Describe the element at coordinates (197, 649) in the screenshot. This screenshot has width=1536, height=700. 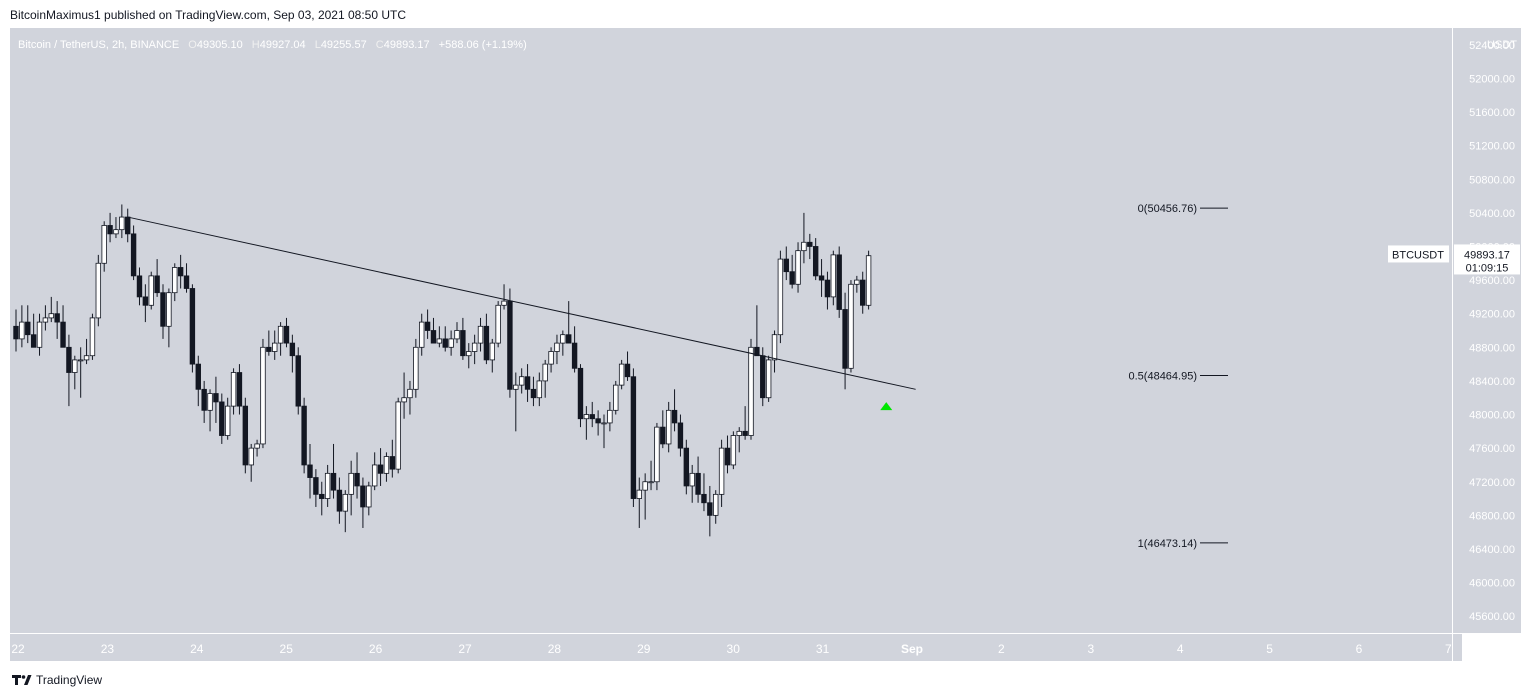
I see `time-tick-label: 24` at that location.